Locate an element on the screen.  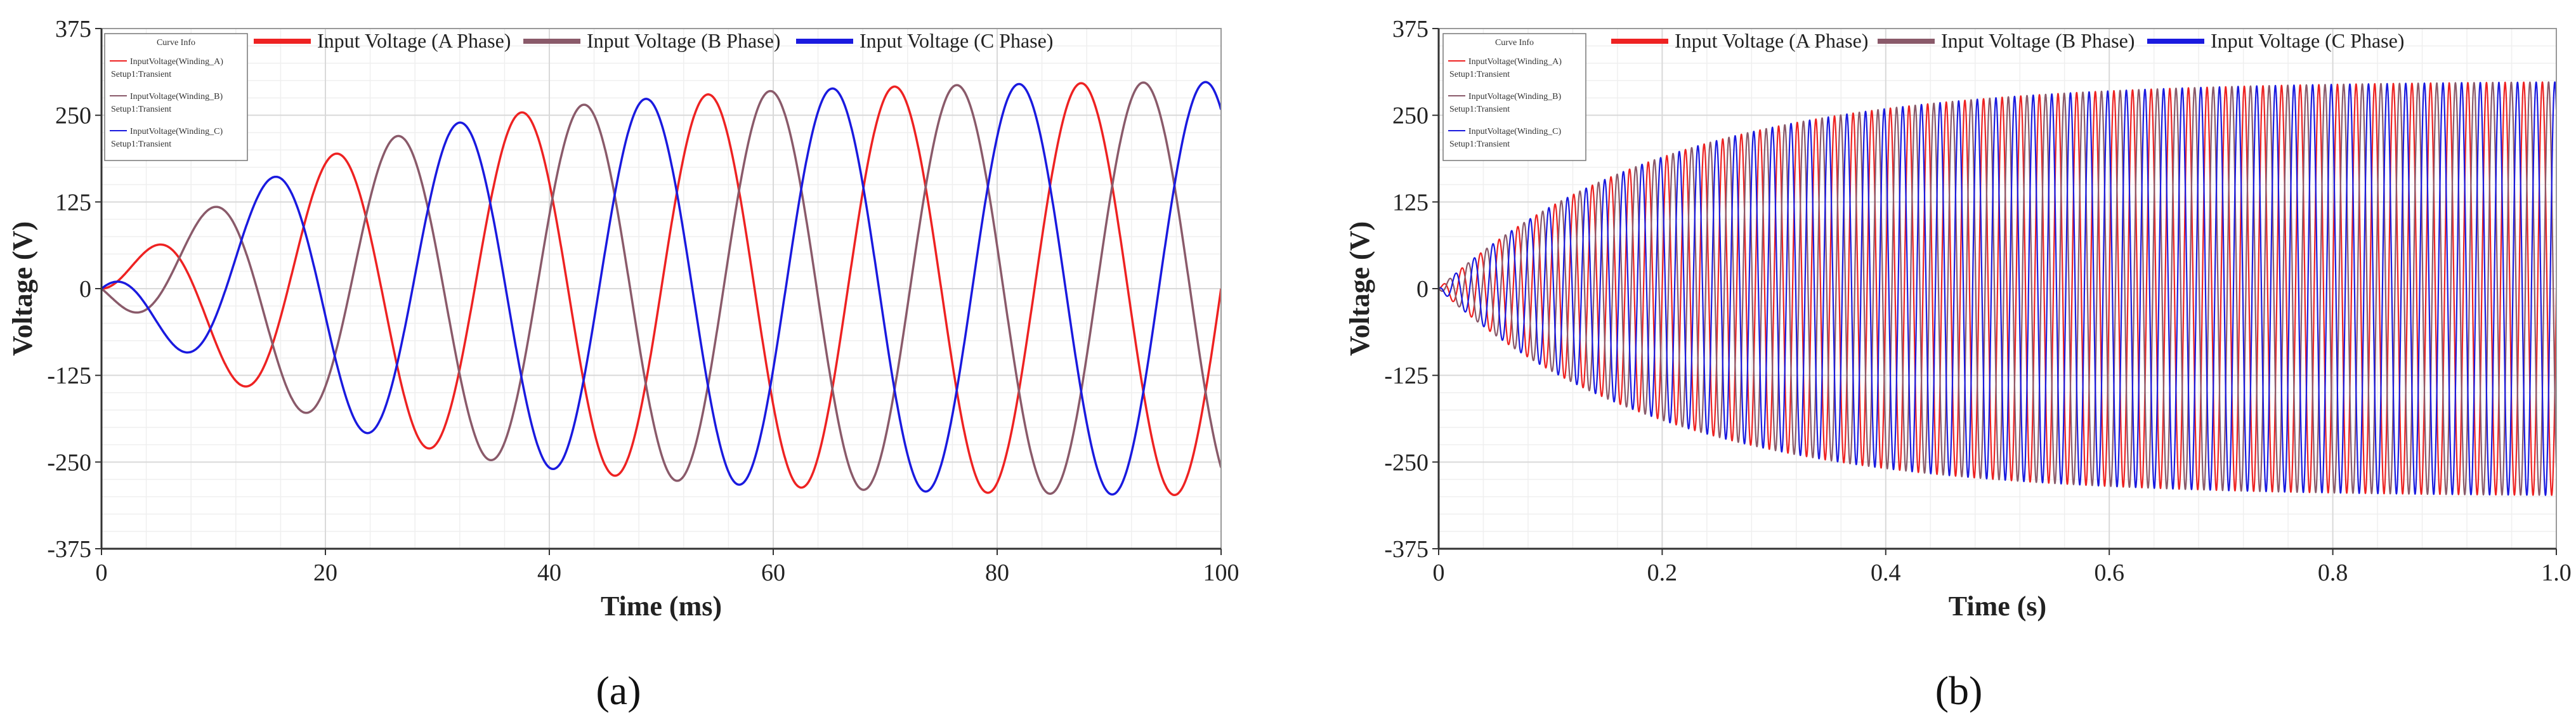
x-tick-label: 0.8 is located at coordinates (2333, 573).